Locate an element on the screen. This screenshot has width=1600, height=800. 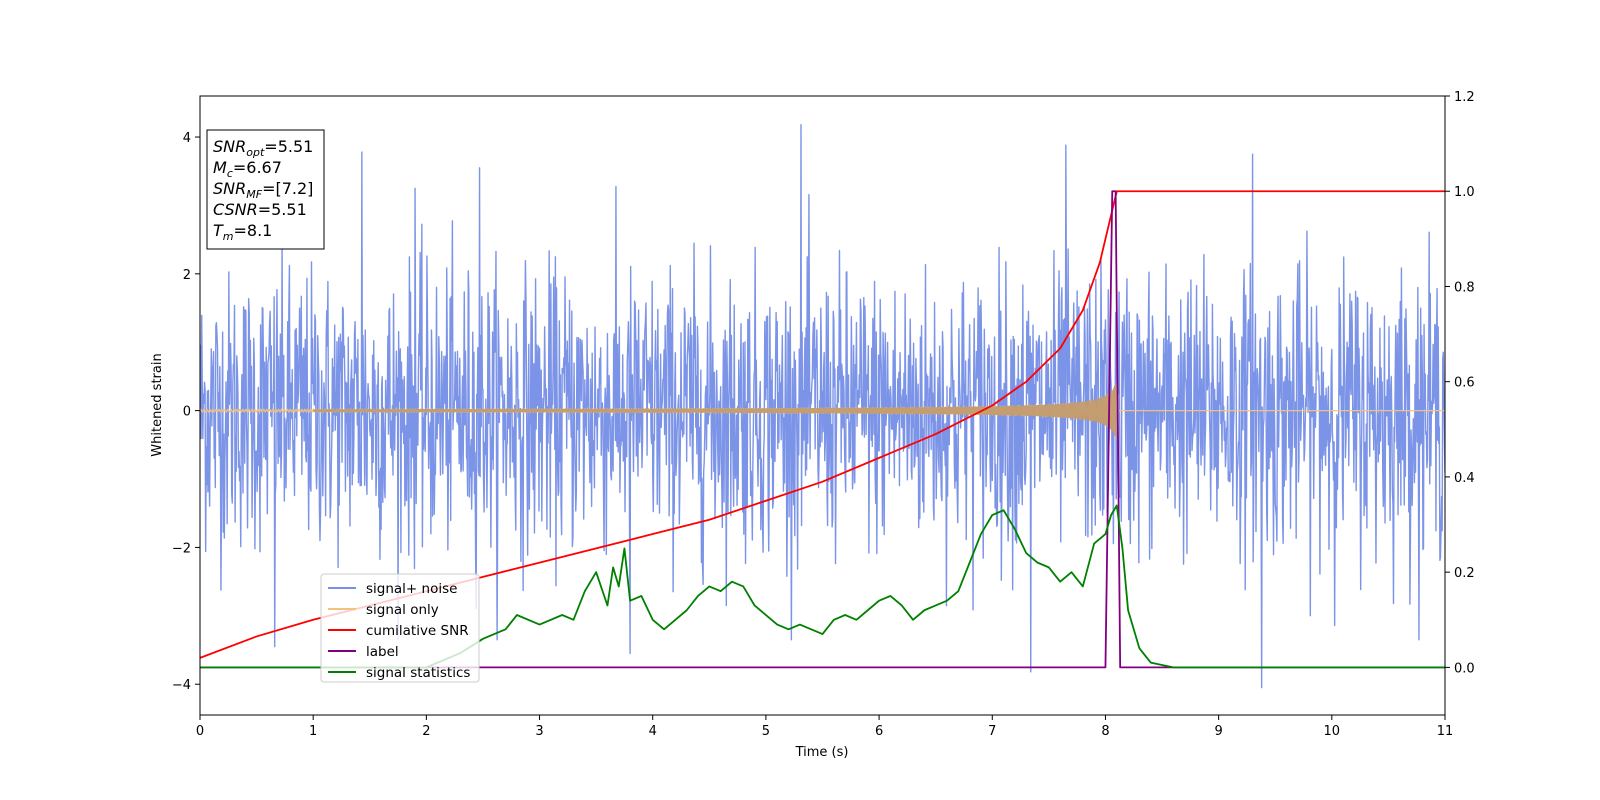
info-var: M is located at coordinates (220, 167).